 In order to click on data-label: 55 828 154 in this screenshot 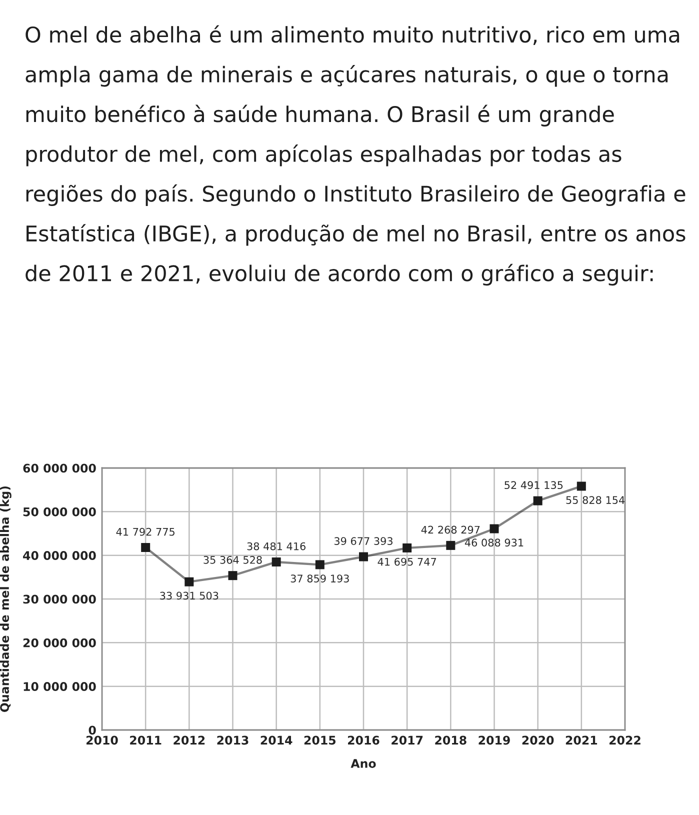, I will do `click(595, 500)`.